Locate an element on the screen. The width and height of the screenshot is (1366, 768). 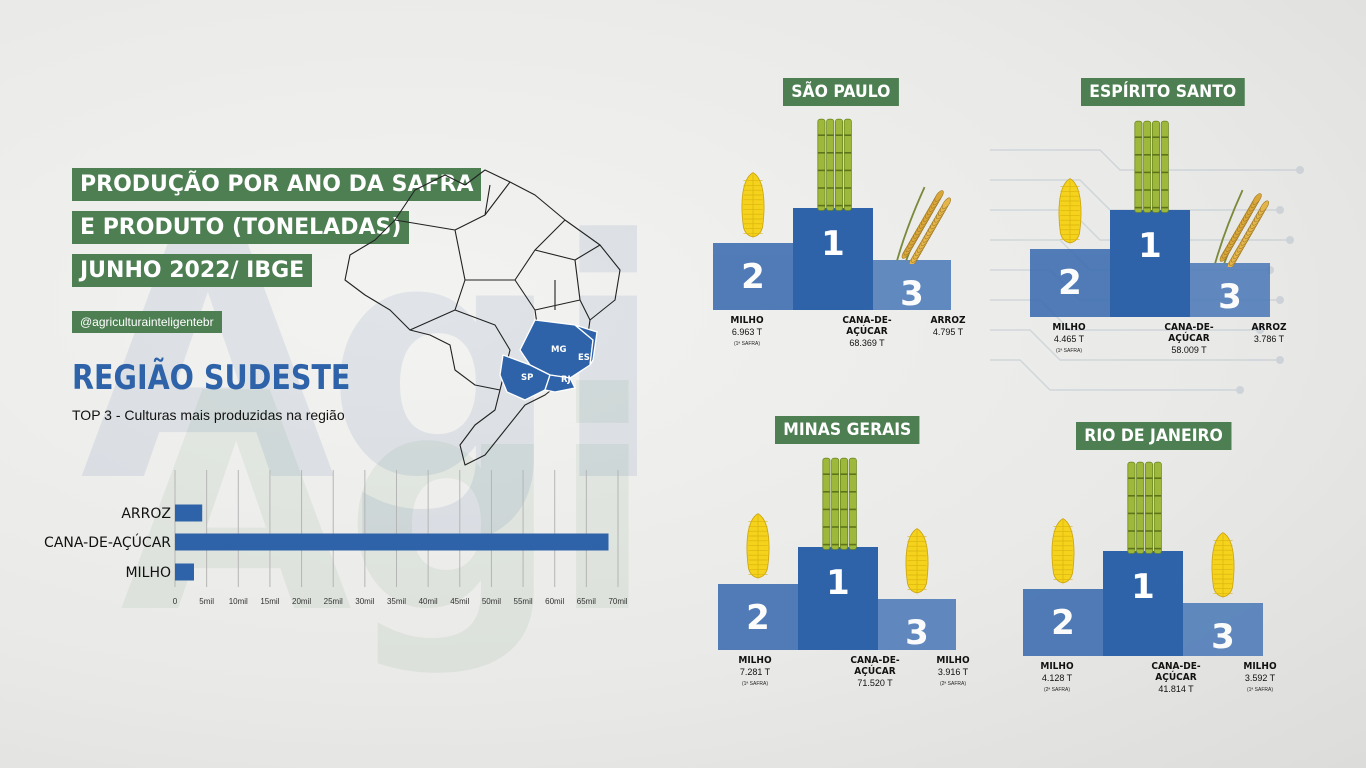
map-outline is located at coordinates (482, 317).